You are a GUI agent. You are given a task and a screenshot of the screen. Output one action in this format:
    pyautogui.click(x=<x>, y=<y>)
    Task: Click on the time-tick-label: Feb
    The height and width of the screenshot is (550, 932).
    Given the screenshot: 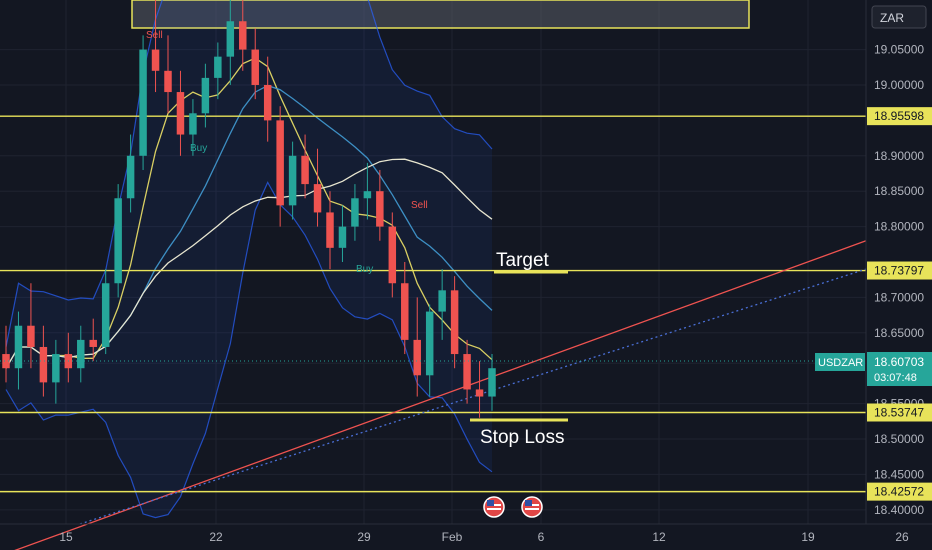 What is the action you would take?
    pyautogui.click(x=452, y=537)
    